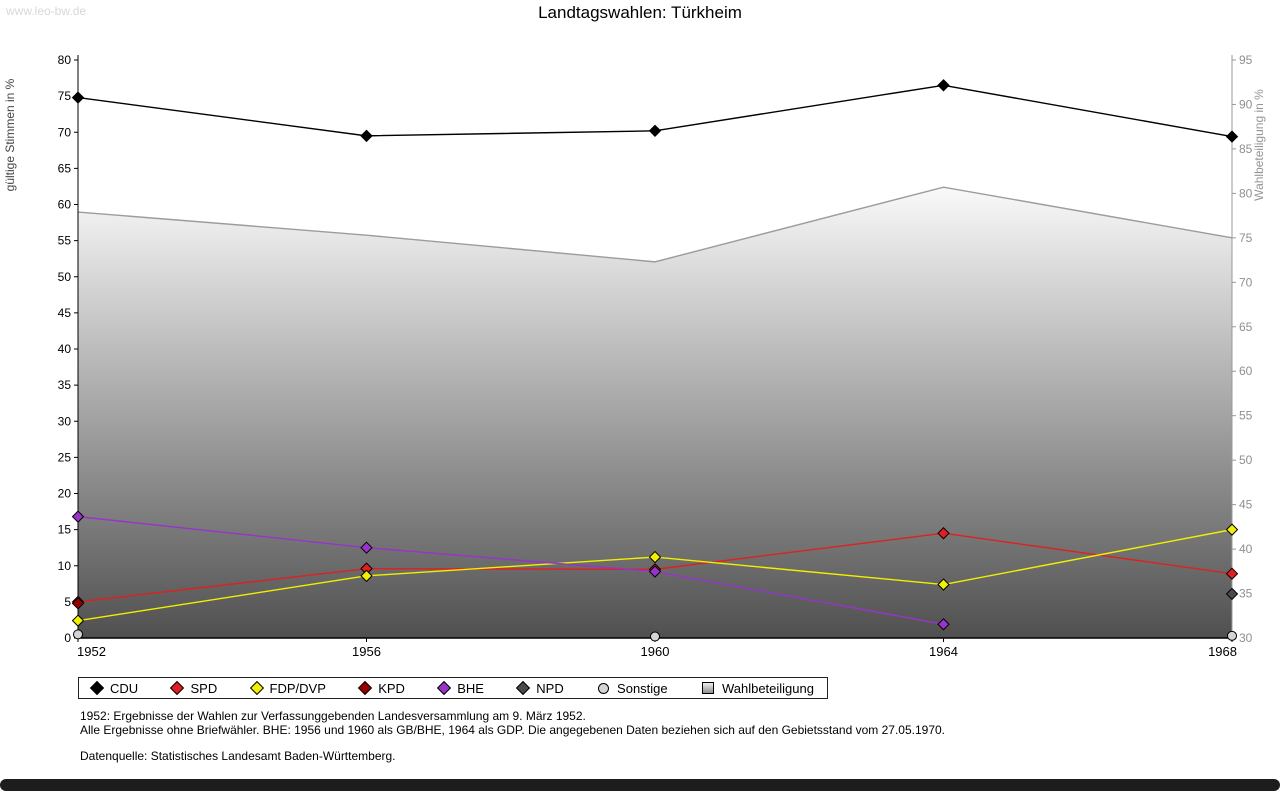 Image resolution: width=1280 pixels, height=791 pixels. I want to click on svg-text: 1952, so click(91, 651).